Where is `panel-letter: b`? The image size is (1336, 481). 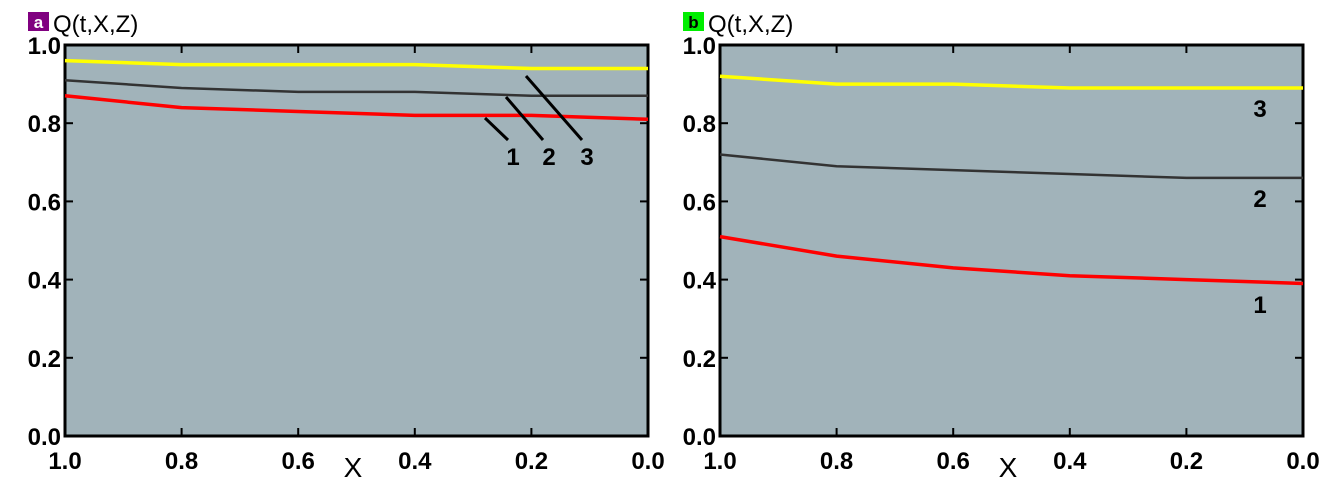 panel-letter: b is located at coordinates (693, 22).